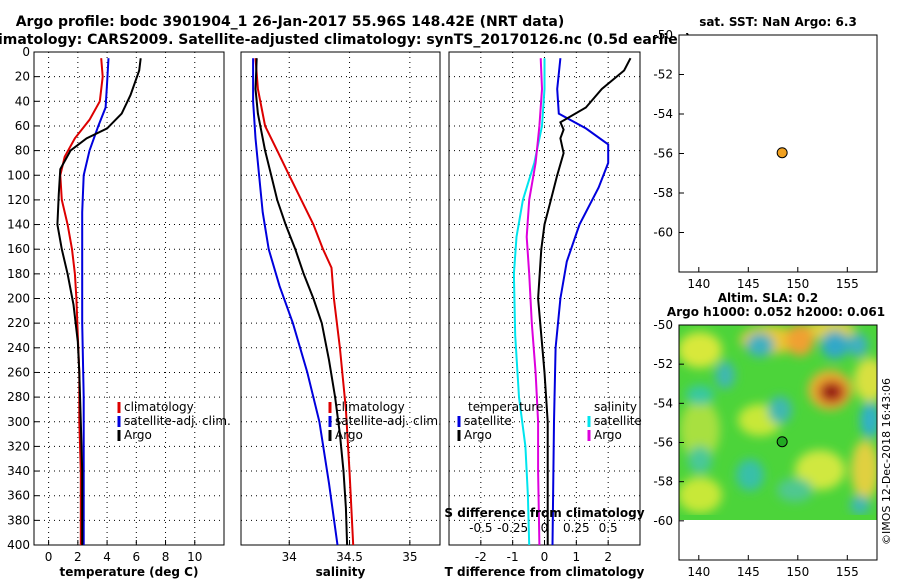 This screenshot has width=900, height=580. I want to click on salinity-xtick-label: 34.5, so click(349, 557).